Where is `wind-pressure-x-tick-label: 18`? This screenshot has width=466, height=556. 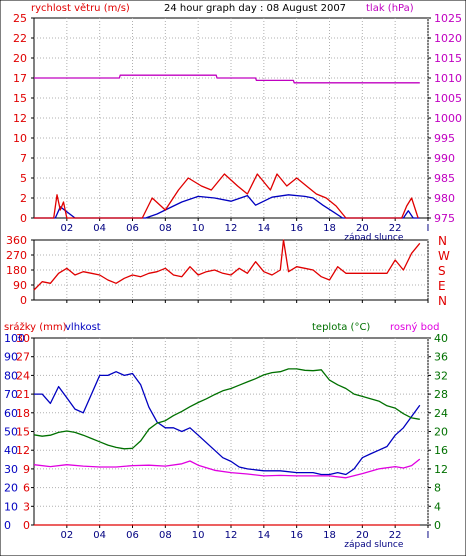 wind-pressure-x-tick-label: 18 is located at coordinates (329, 228).